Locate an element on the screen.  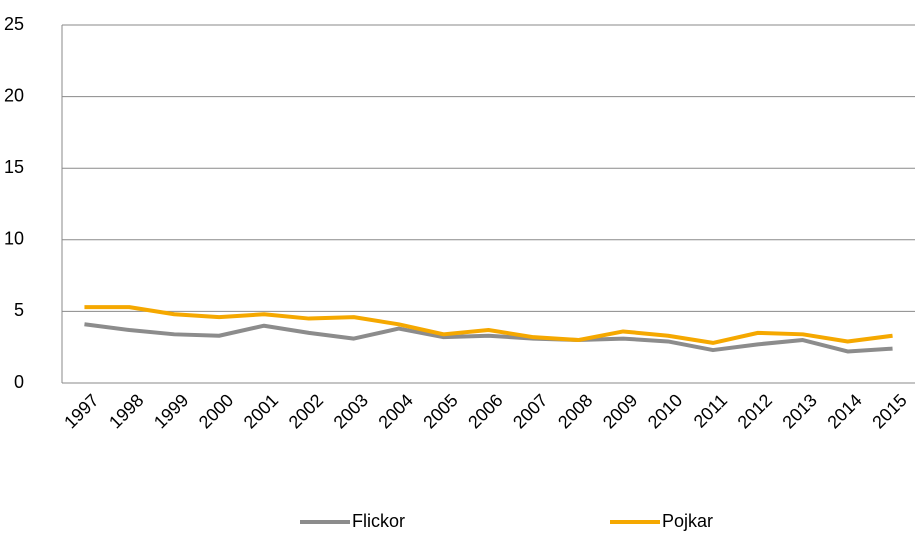
x-tick-label: 2001 is located at coordinates (261, 411).